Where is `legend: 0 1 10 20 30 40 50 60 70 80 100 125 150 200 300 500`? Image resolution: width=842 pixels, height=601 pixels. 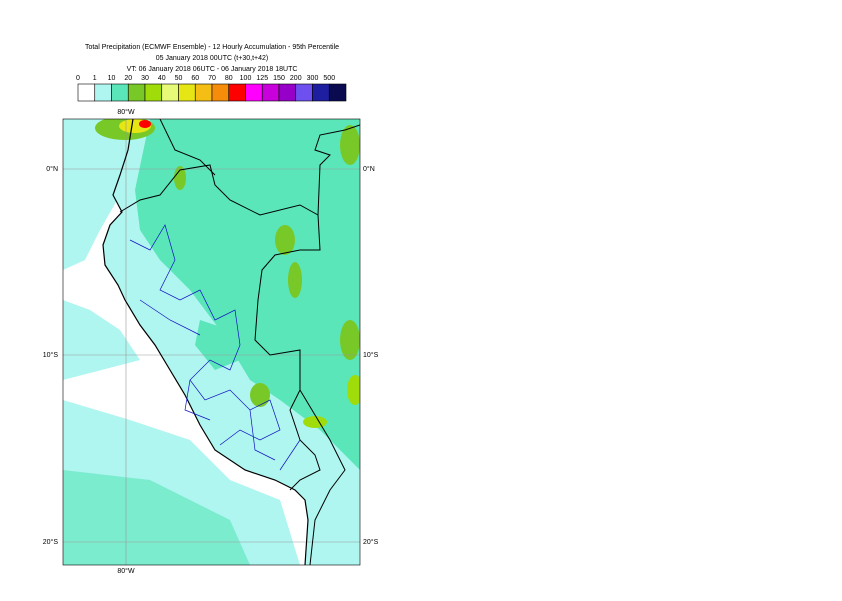 legend: 0 1 10 20 30 40 50 60 70 80 100 125 150 200 300 500 is located at coordinates (211, 88).